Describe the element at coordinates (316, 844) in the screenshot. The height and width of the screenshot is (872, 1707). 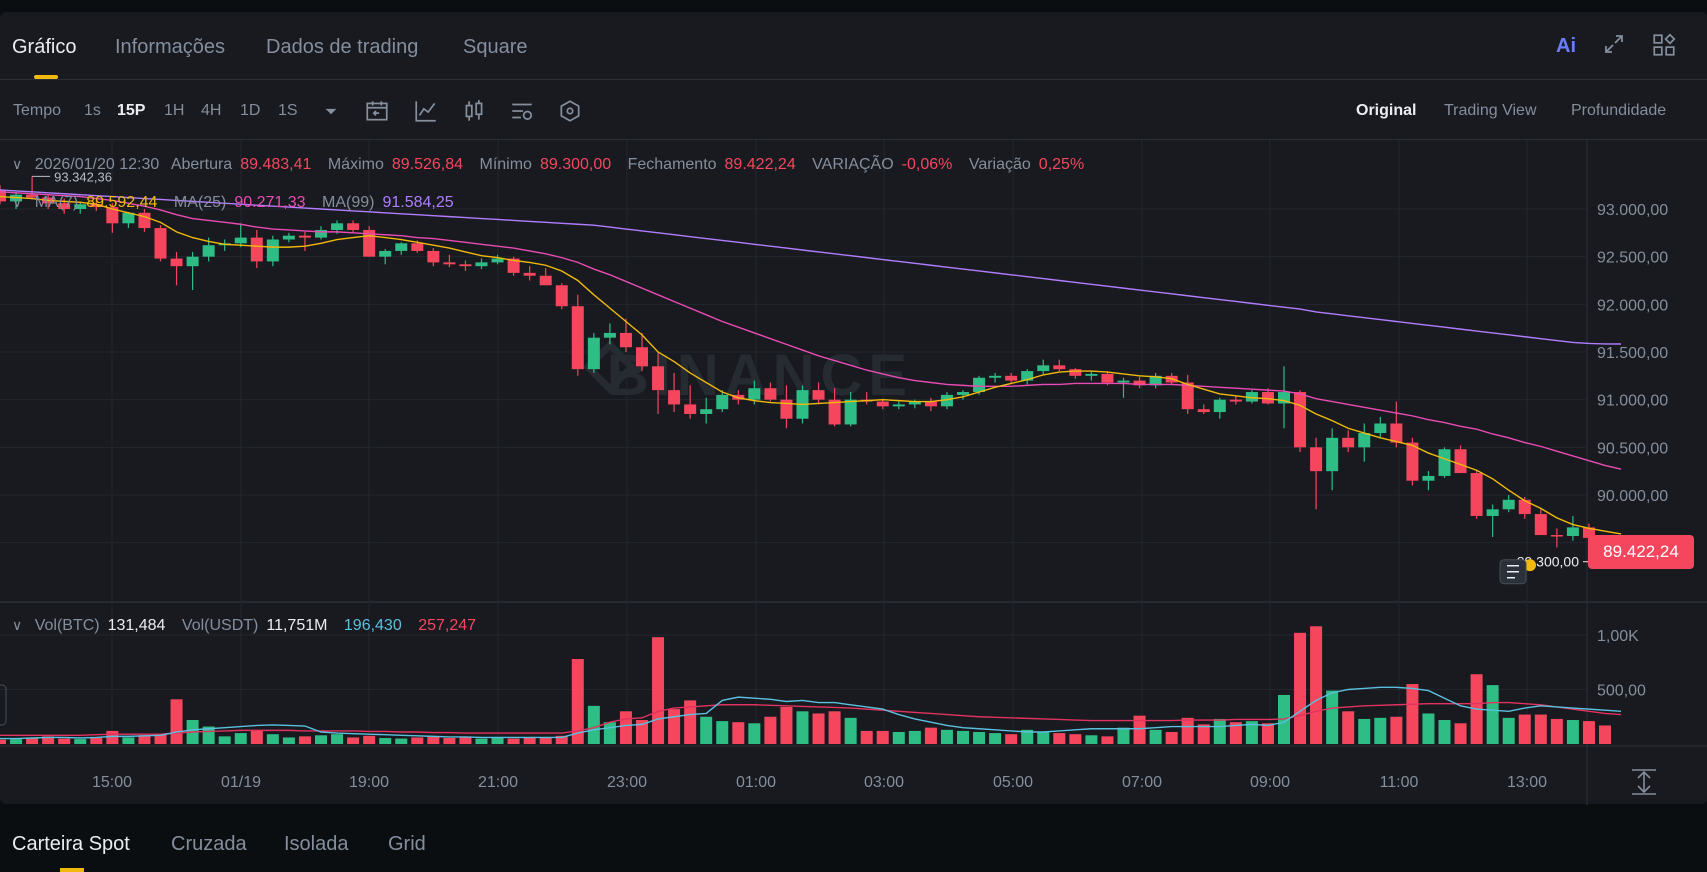
I see `tab-isolada: Isolada` at that location.